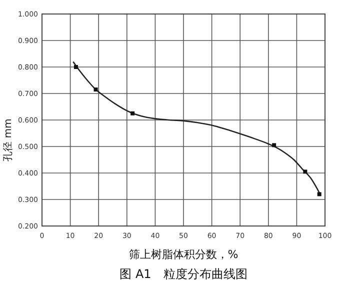  I want to click on x-axis-title: 筛上树脂体积分数，%, so click(183, 254).